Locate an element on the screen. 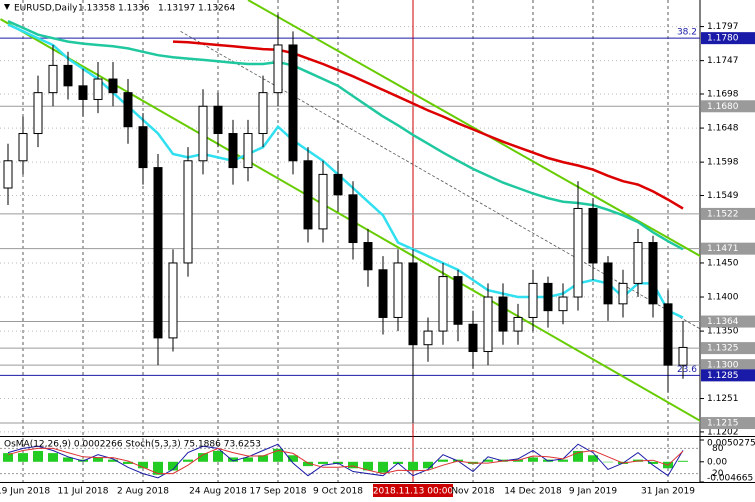 The width and height of the screenshot is (755, 502). x-tick-label: 14 Dec 2018 is located at coordinates (533, 492).